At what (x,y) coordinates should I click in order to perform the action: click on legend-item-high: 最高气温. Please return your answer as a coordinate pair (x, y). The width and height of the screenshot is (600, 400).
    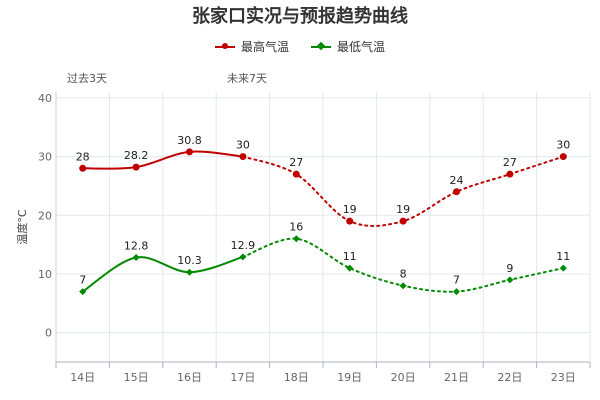
    Looking at the image, I should click on (251, 46).